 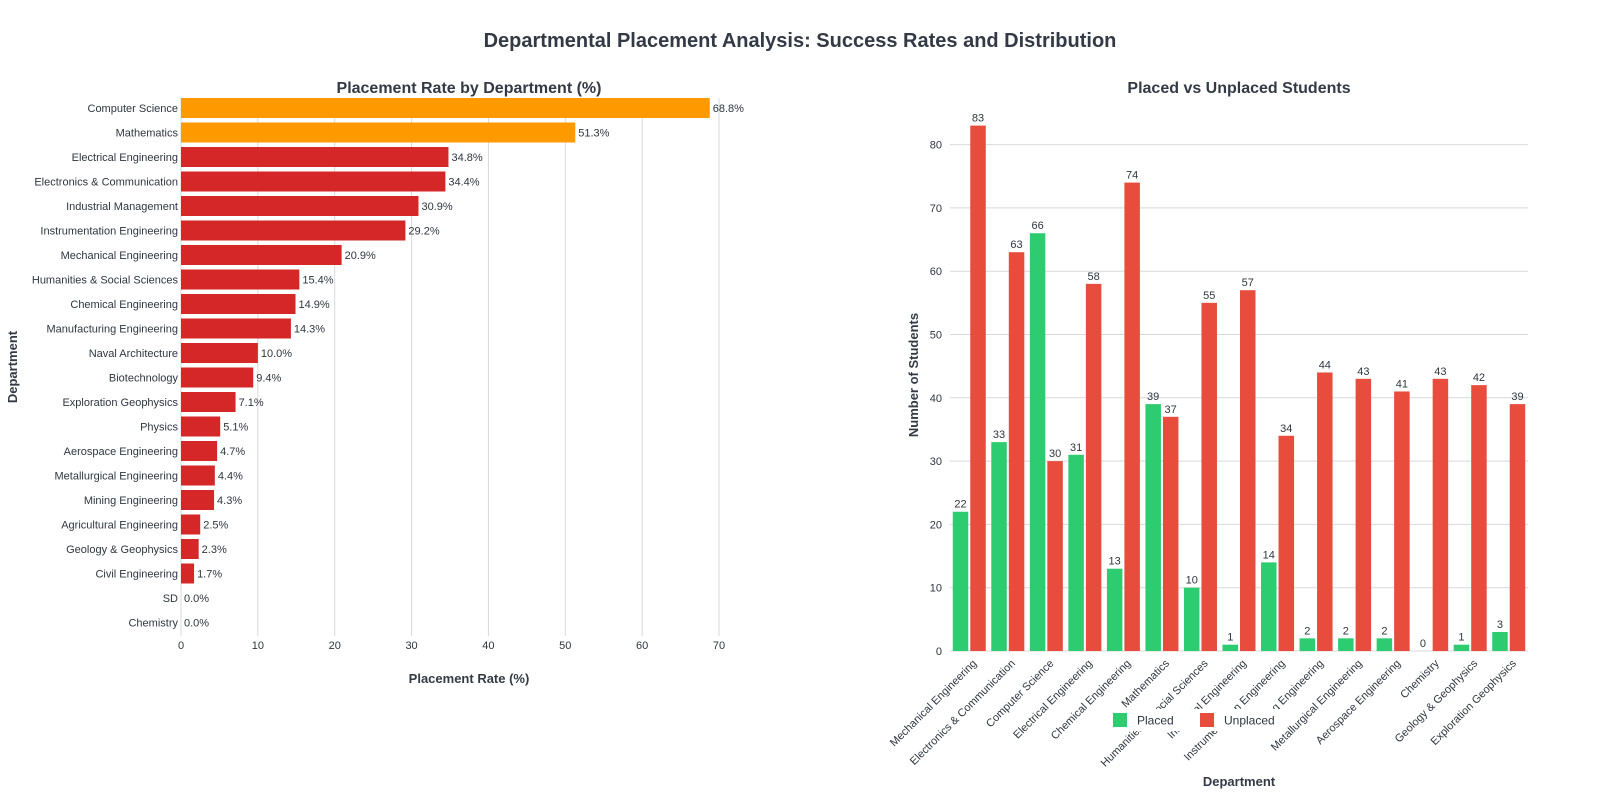 What do you see at coordinates (488, 646) in the screenshot?
I see `left-x-tick-label: 40` at bounding box center [488, 646].